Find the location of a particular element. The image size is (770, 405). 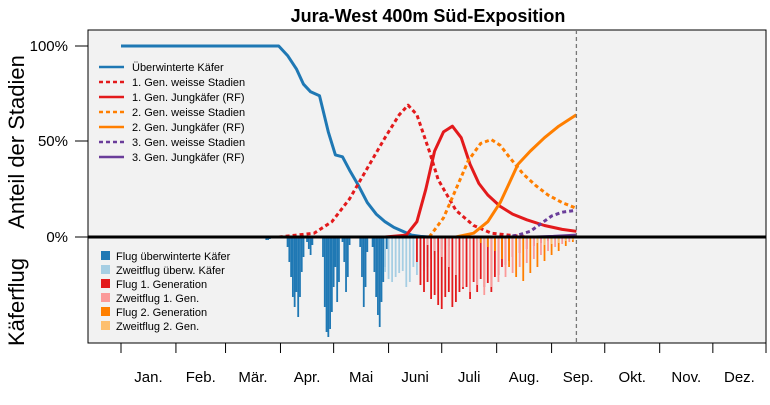

chart-title: Jura-West 400m Süd-Exposition is located at coordinates (428, 16).